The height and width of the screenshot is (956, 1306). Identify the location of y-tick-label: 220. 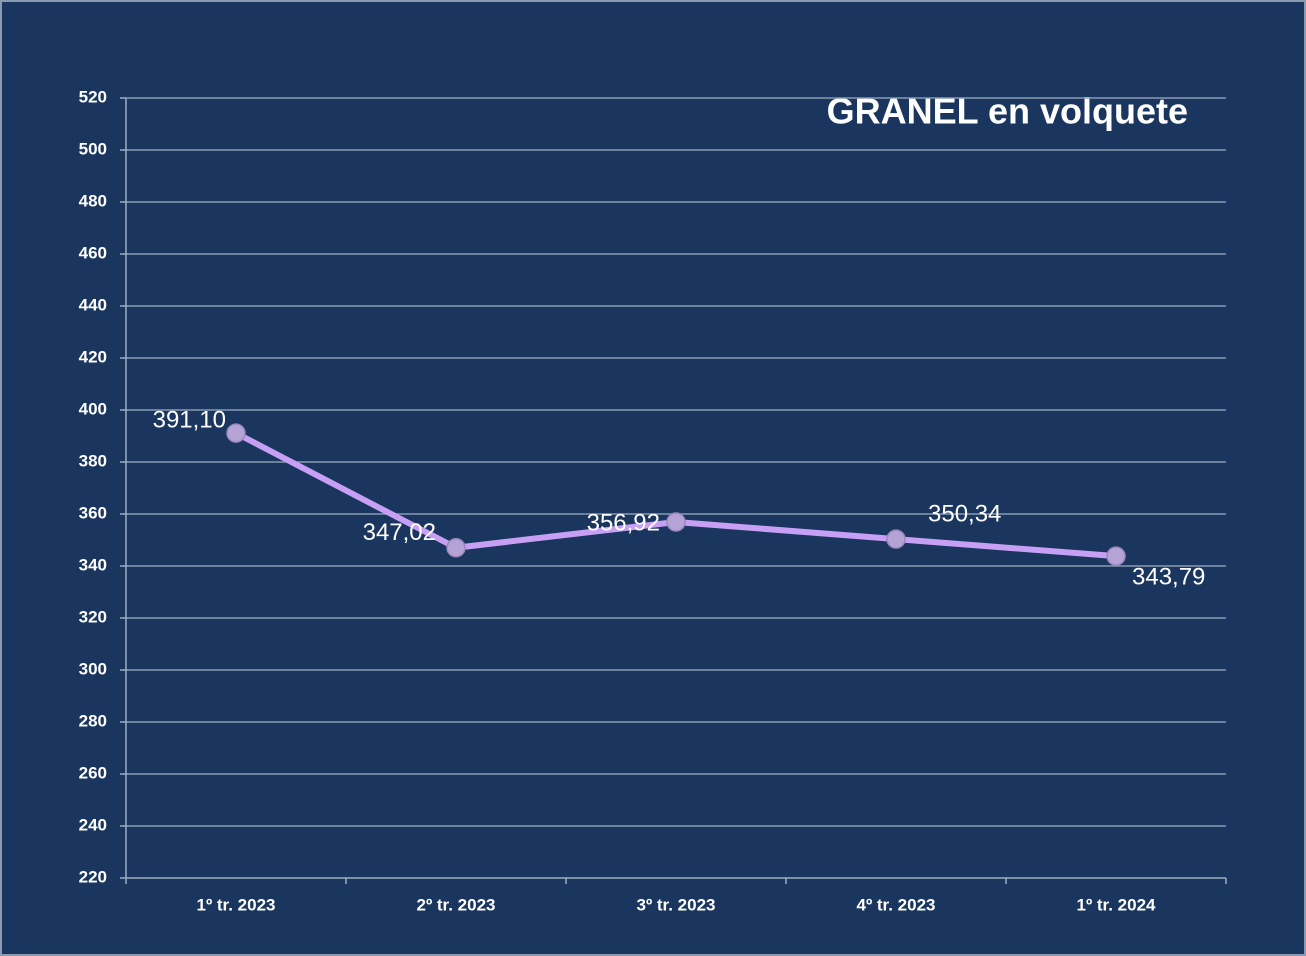
(93, 876).